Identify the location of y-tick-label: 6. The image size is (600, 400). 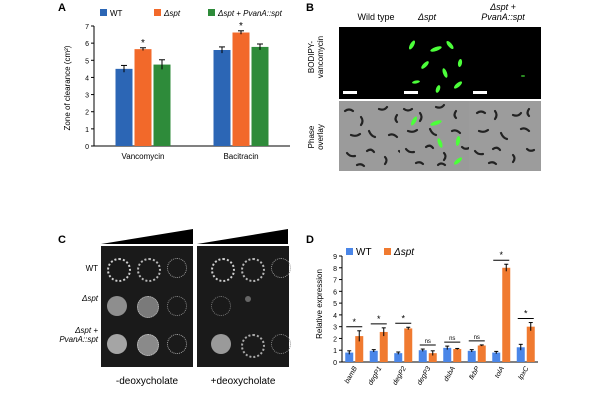
(87, 44).